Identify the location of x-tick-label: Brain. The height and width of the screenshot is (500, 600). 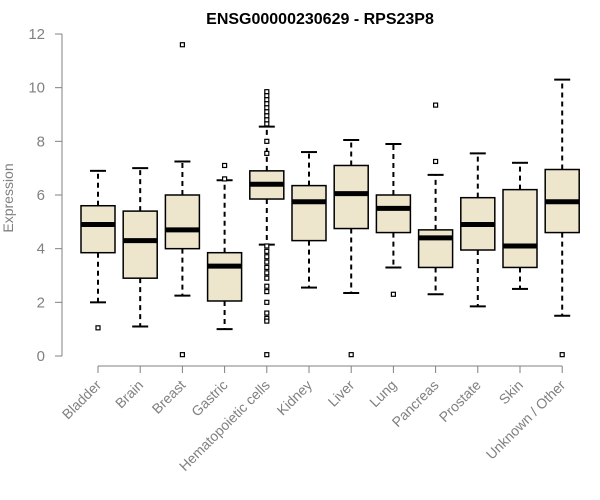
(129, 394).